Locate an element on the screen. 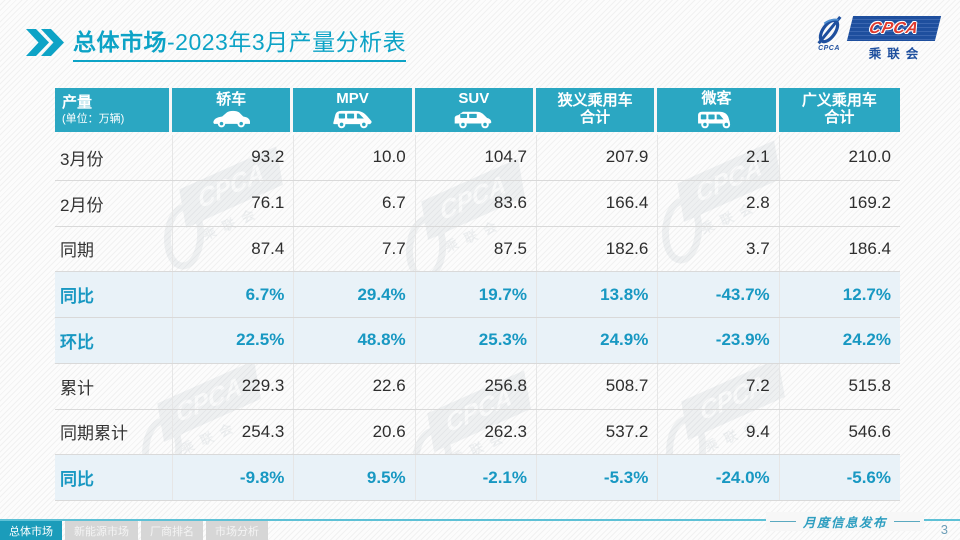 The height and width of the screenshot is (540, 960). value-cell: 25.3% is located at coordinates (475, 340).